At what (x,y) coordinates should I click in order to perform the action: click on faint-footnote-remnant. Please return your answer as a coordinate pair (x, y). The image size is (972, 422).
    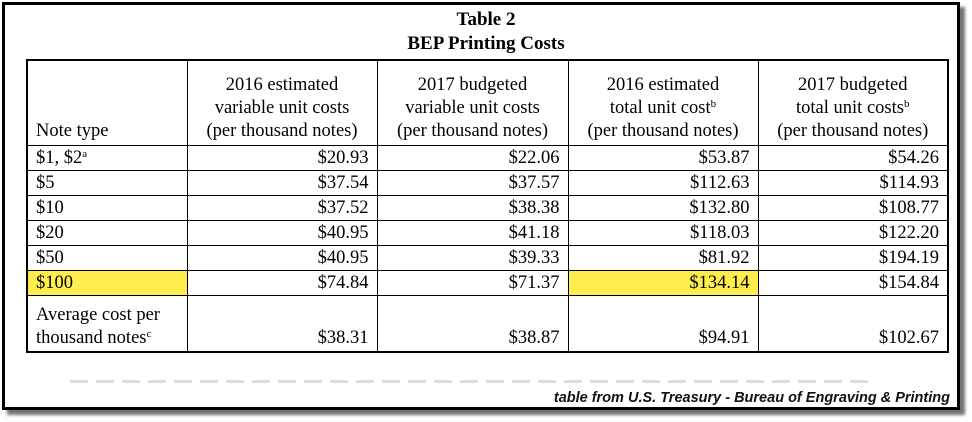
    Looking at the image, I should click on (470, 381).